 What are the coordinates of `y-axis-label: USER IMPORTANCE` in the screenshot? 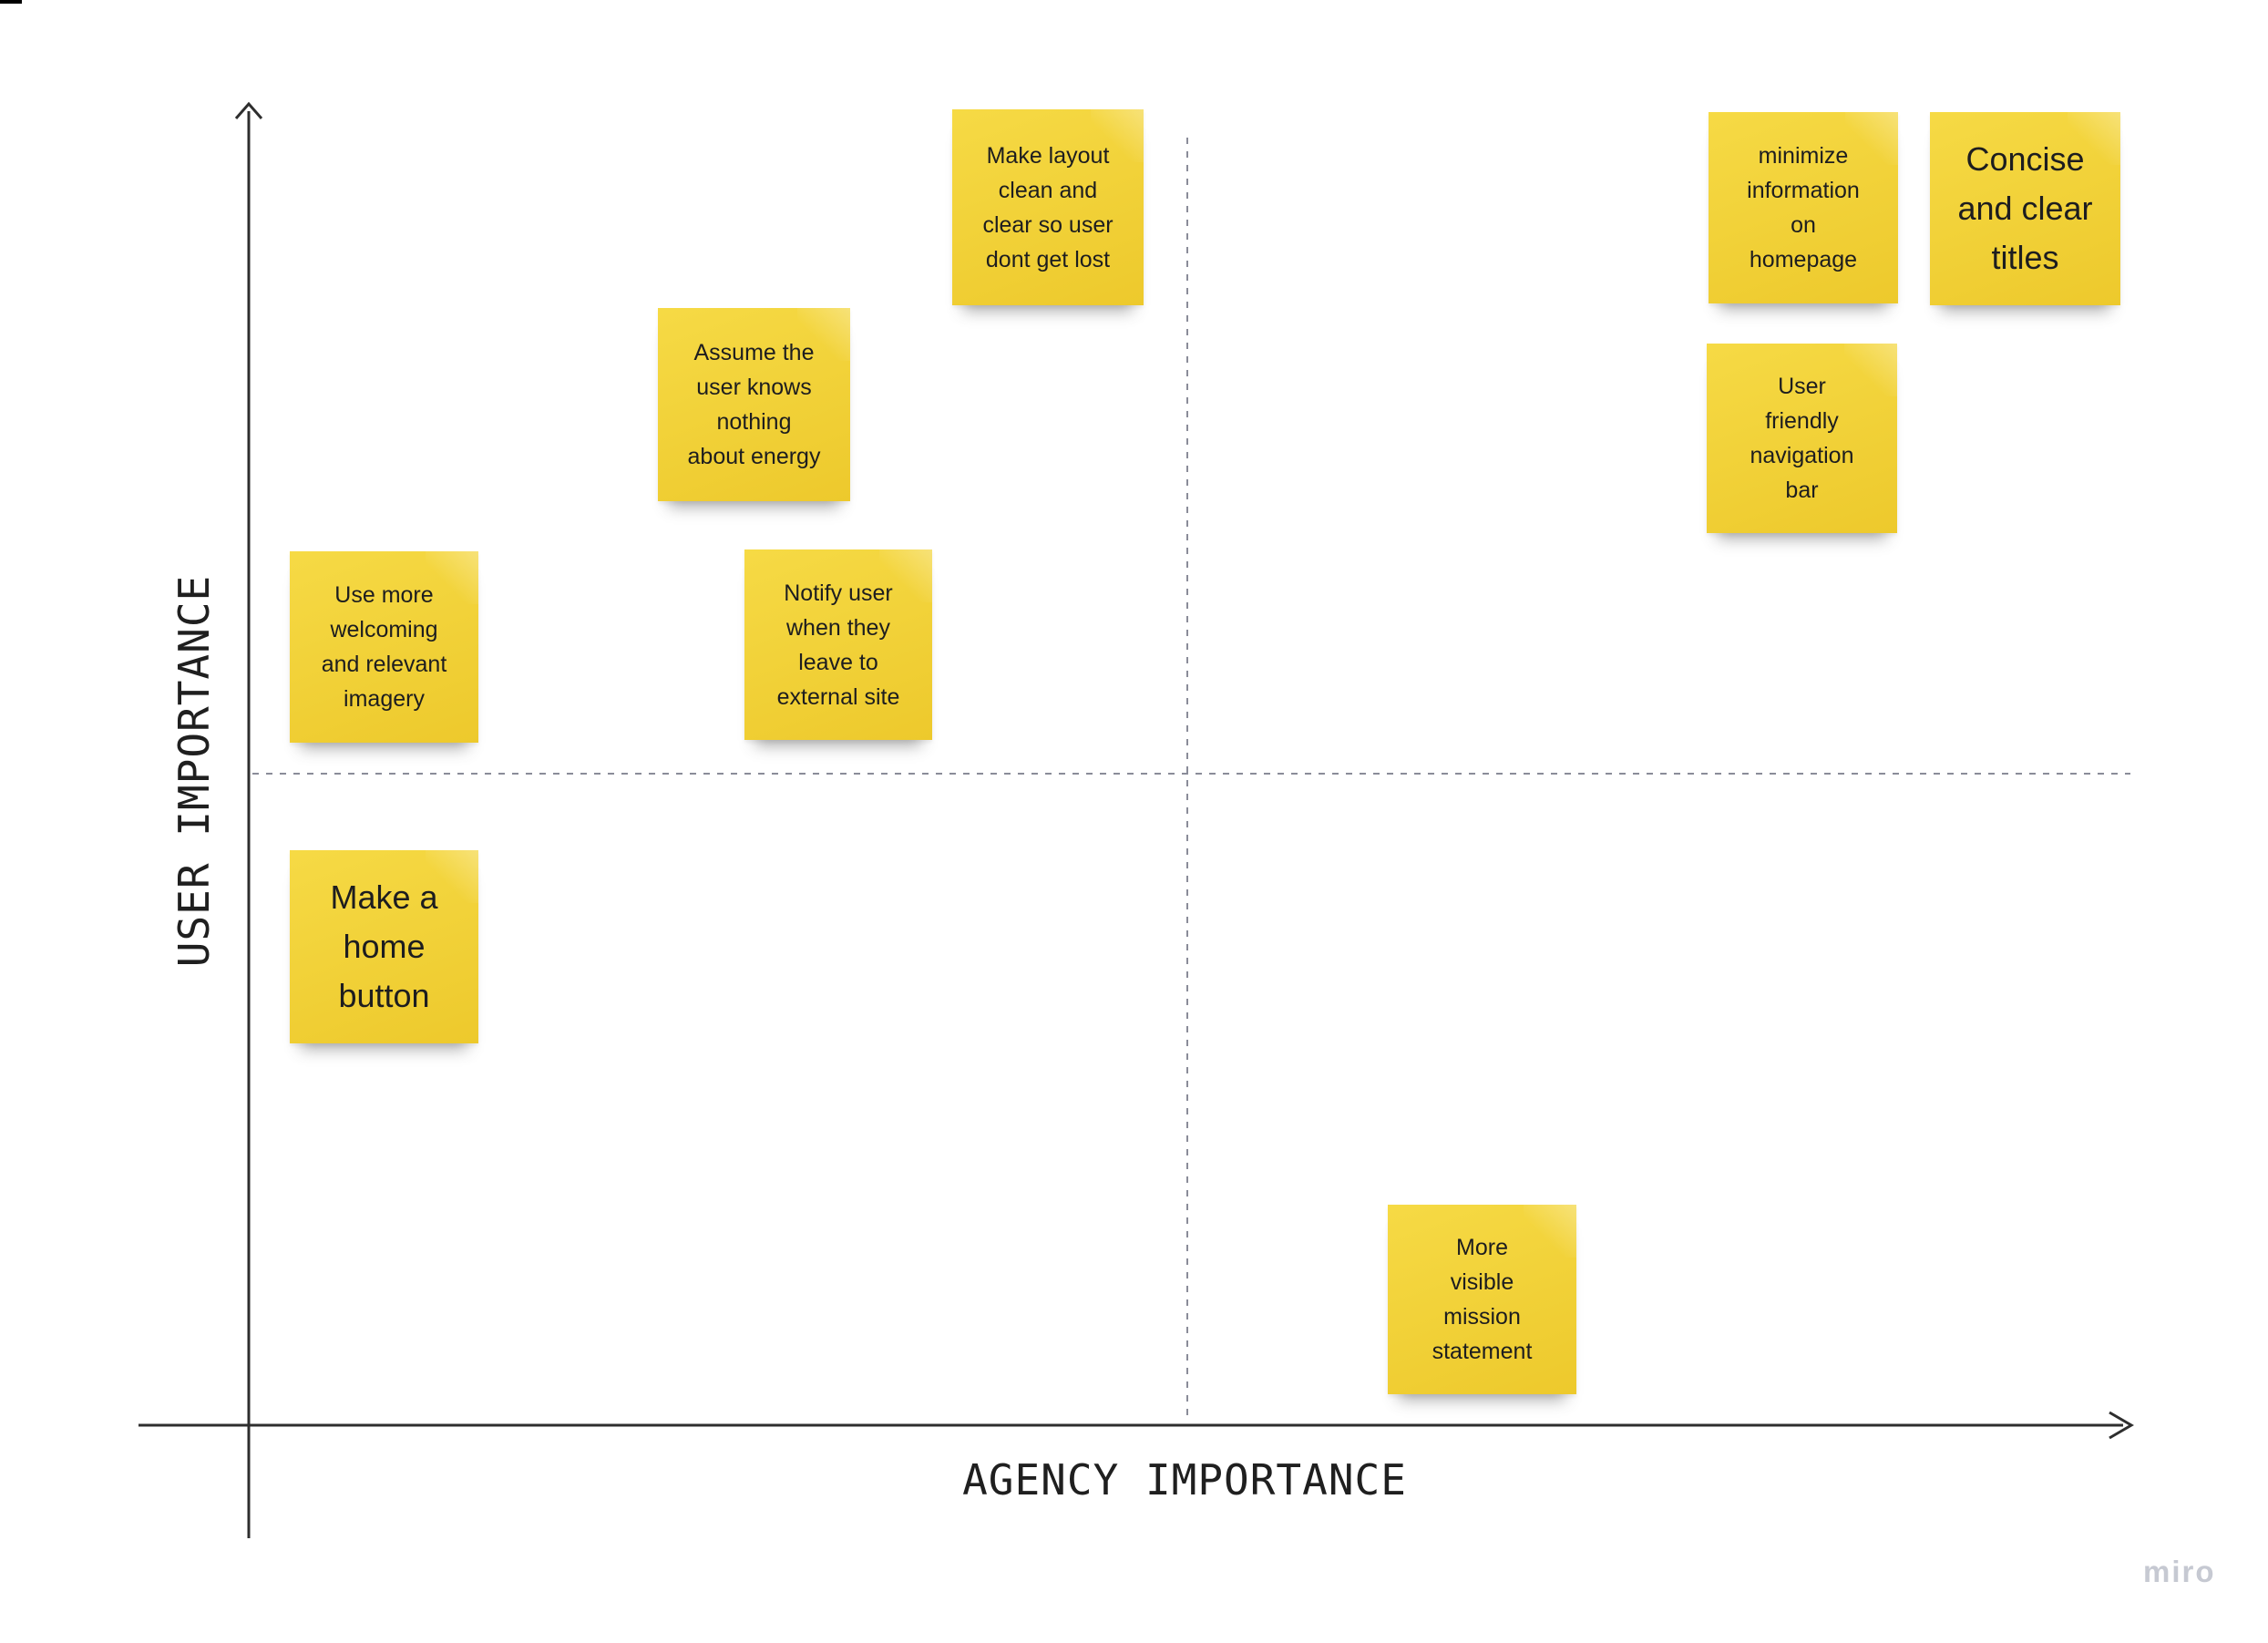 It's located at (194, 771).